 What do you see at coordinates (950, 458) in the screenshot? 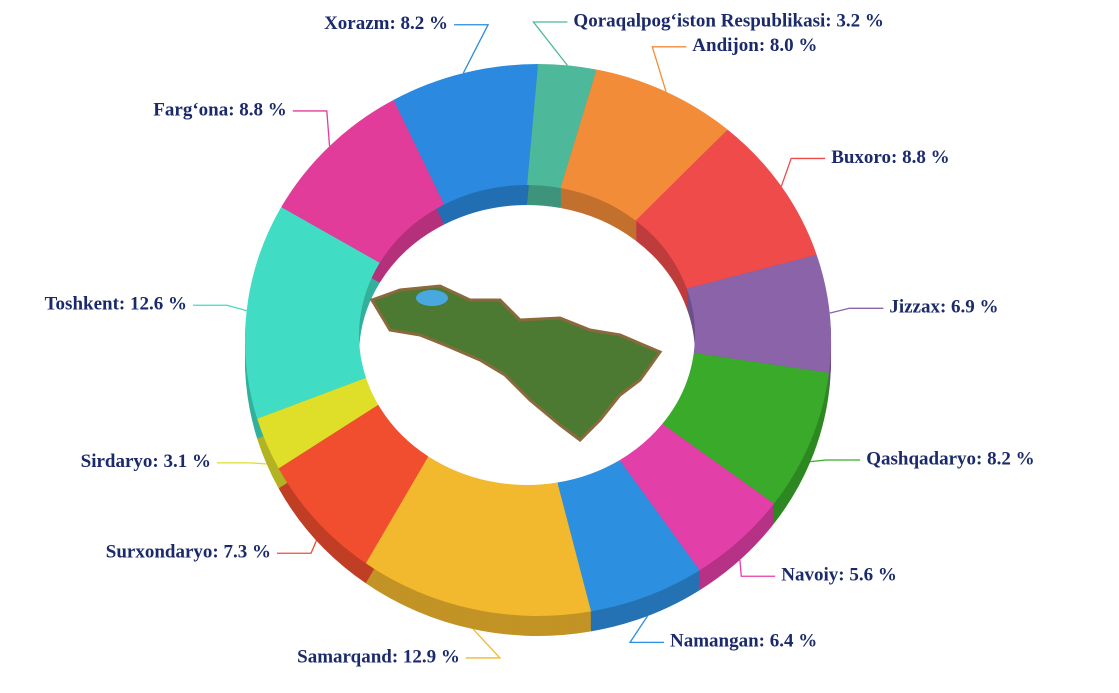
I see `data-label: Qashqadaryo: 8.2 %` at bounding box center [950, 458].